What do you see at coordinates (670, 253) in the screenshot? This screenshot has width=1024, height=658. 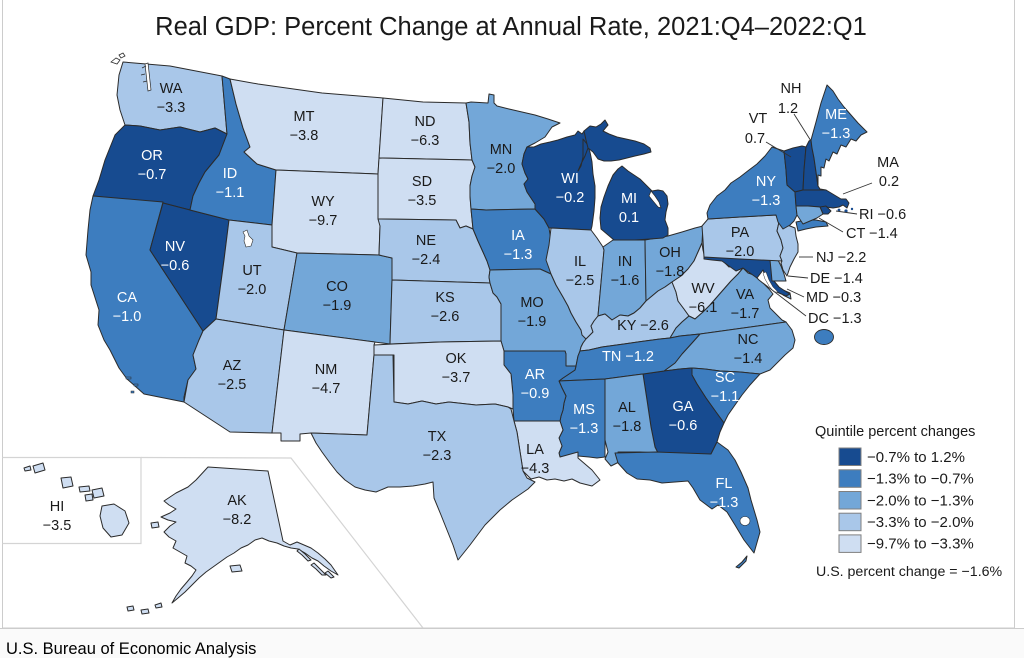 I see `svg-text: OH` at bounding box center [670, 253].